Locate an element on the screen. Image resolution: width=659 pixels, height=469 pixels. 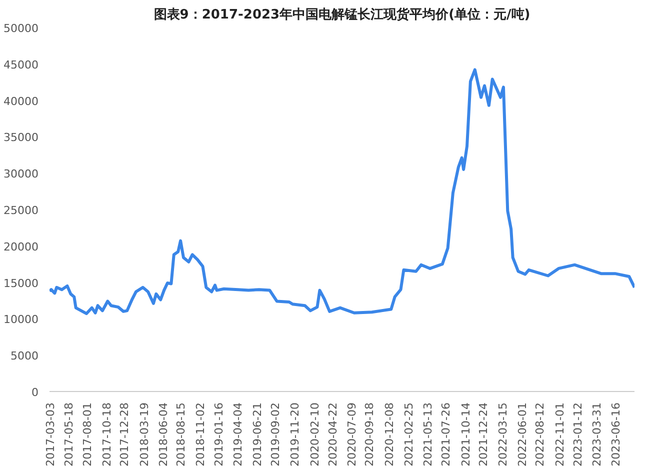
y-tick-label: 45000 is located at coordinates (21, 65).